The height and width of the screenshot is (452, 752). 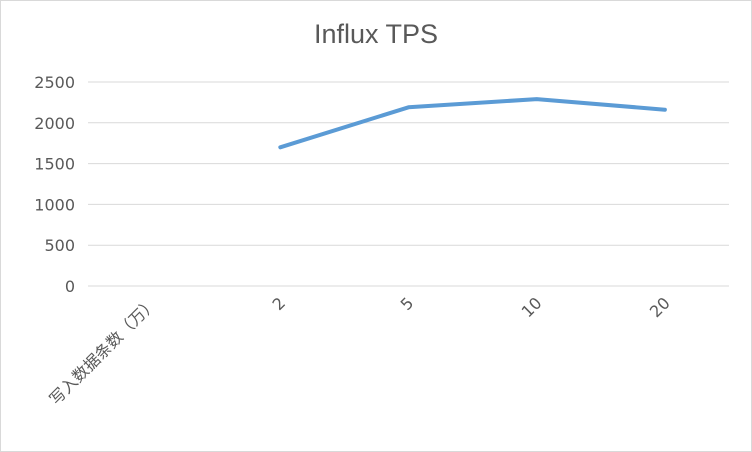 What do you see at coordinates (59, 245) in the screenshot?
I see `y-tick-label: 500` at bounding box center [59, 245].